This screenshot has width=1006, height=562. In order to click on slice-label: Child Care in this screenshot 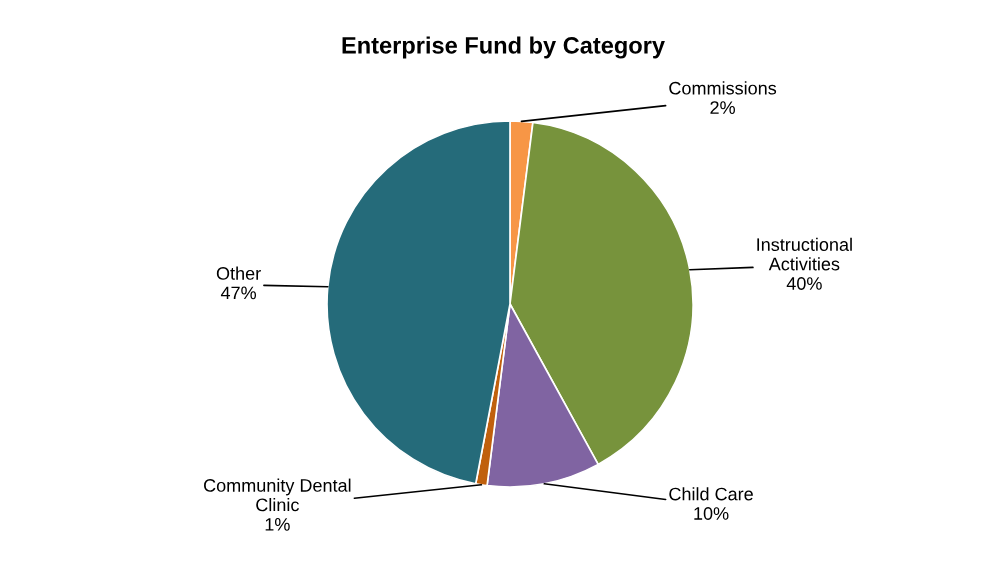, I will do `click(711, 494)`.